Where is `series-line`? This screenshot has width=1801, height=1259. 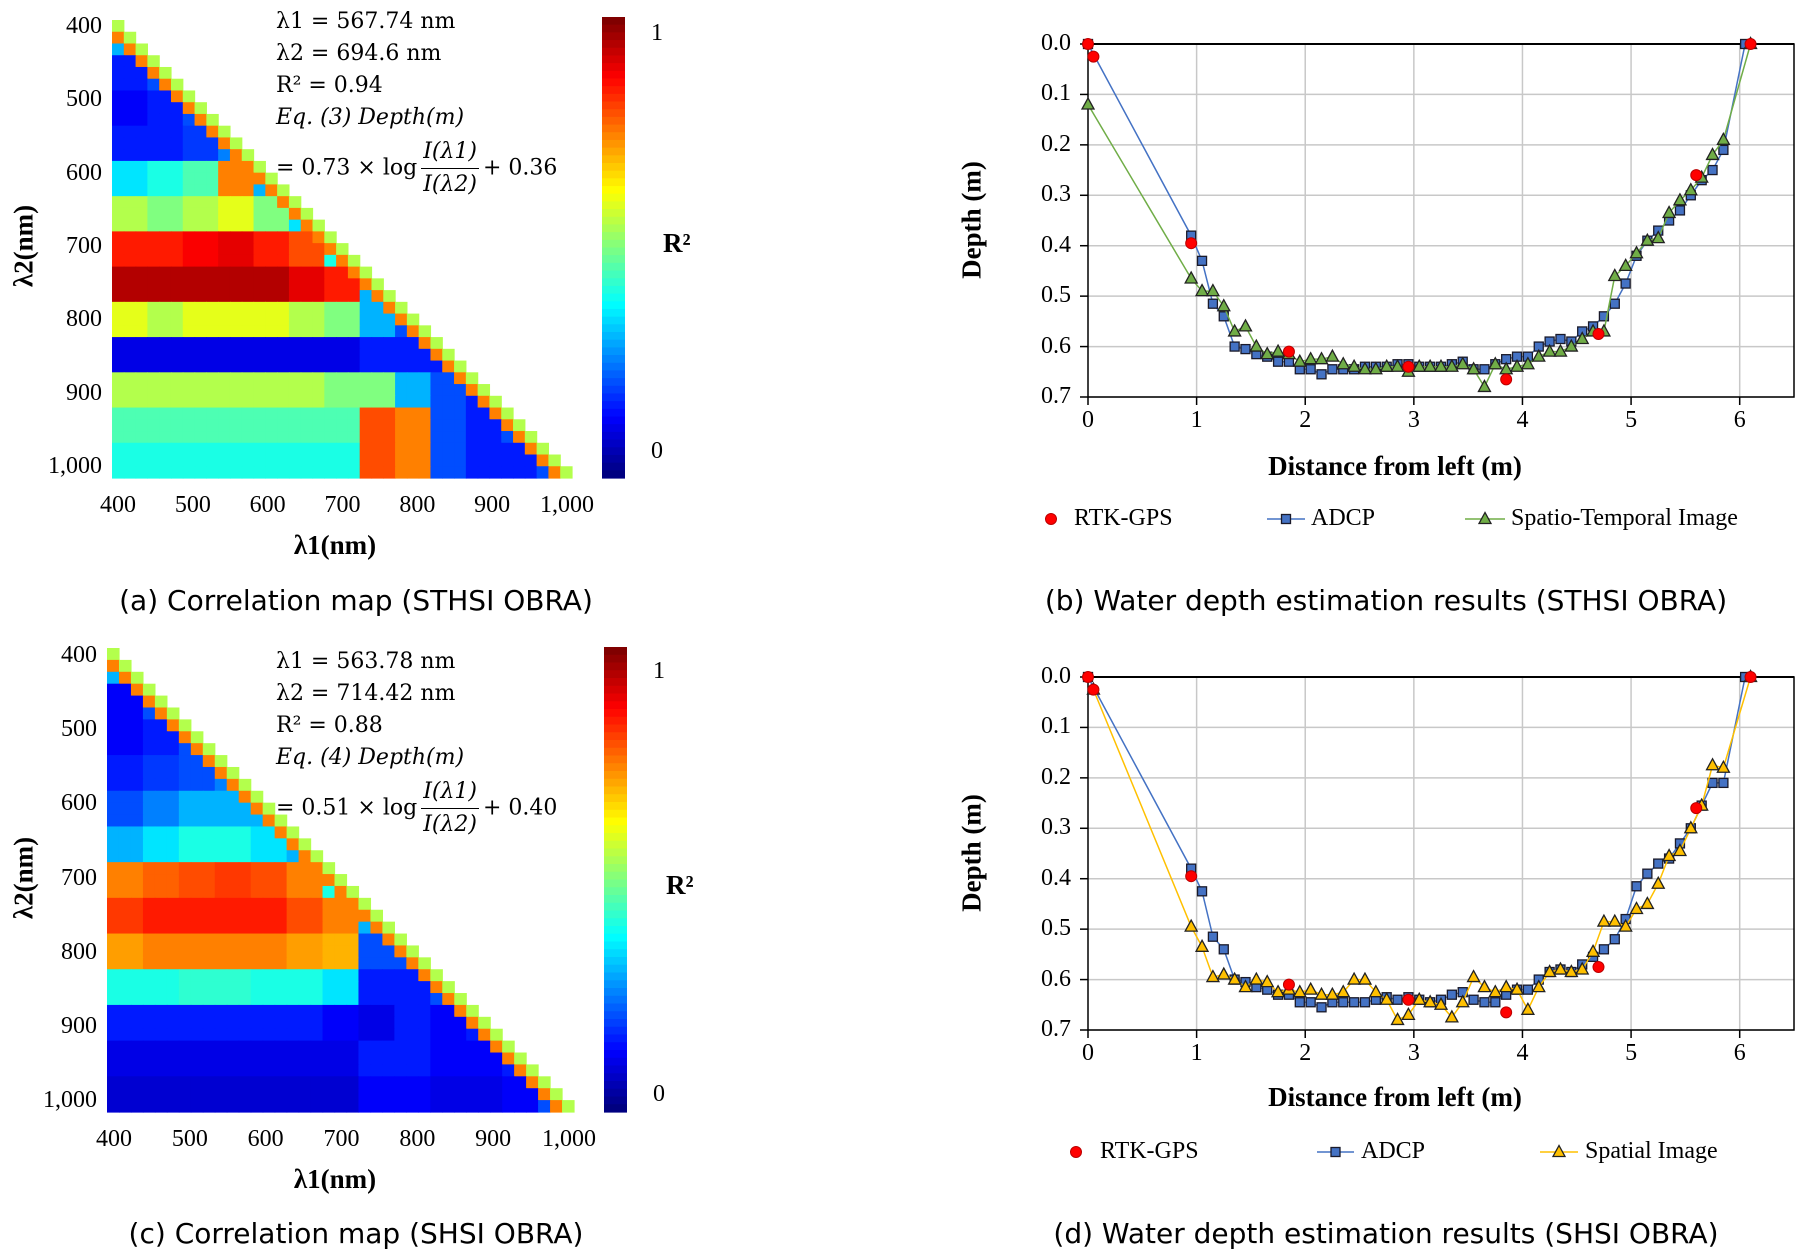 series-line is located at coordinates (1419, 216).